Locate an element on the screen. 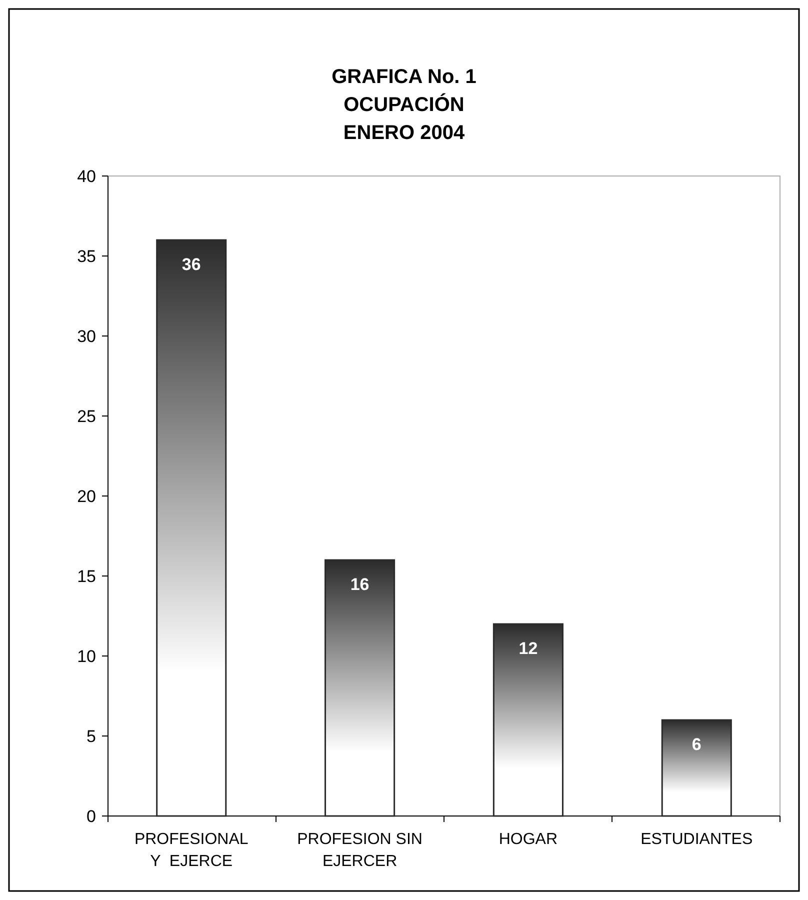 The width and height of the screenshot is (808, 900). y-tick-label: 25 is located at coordinates (86, 416).